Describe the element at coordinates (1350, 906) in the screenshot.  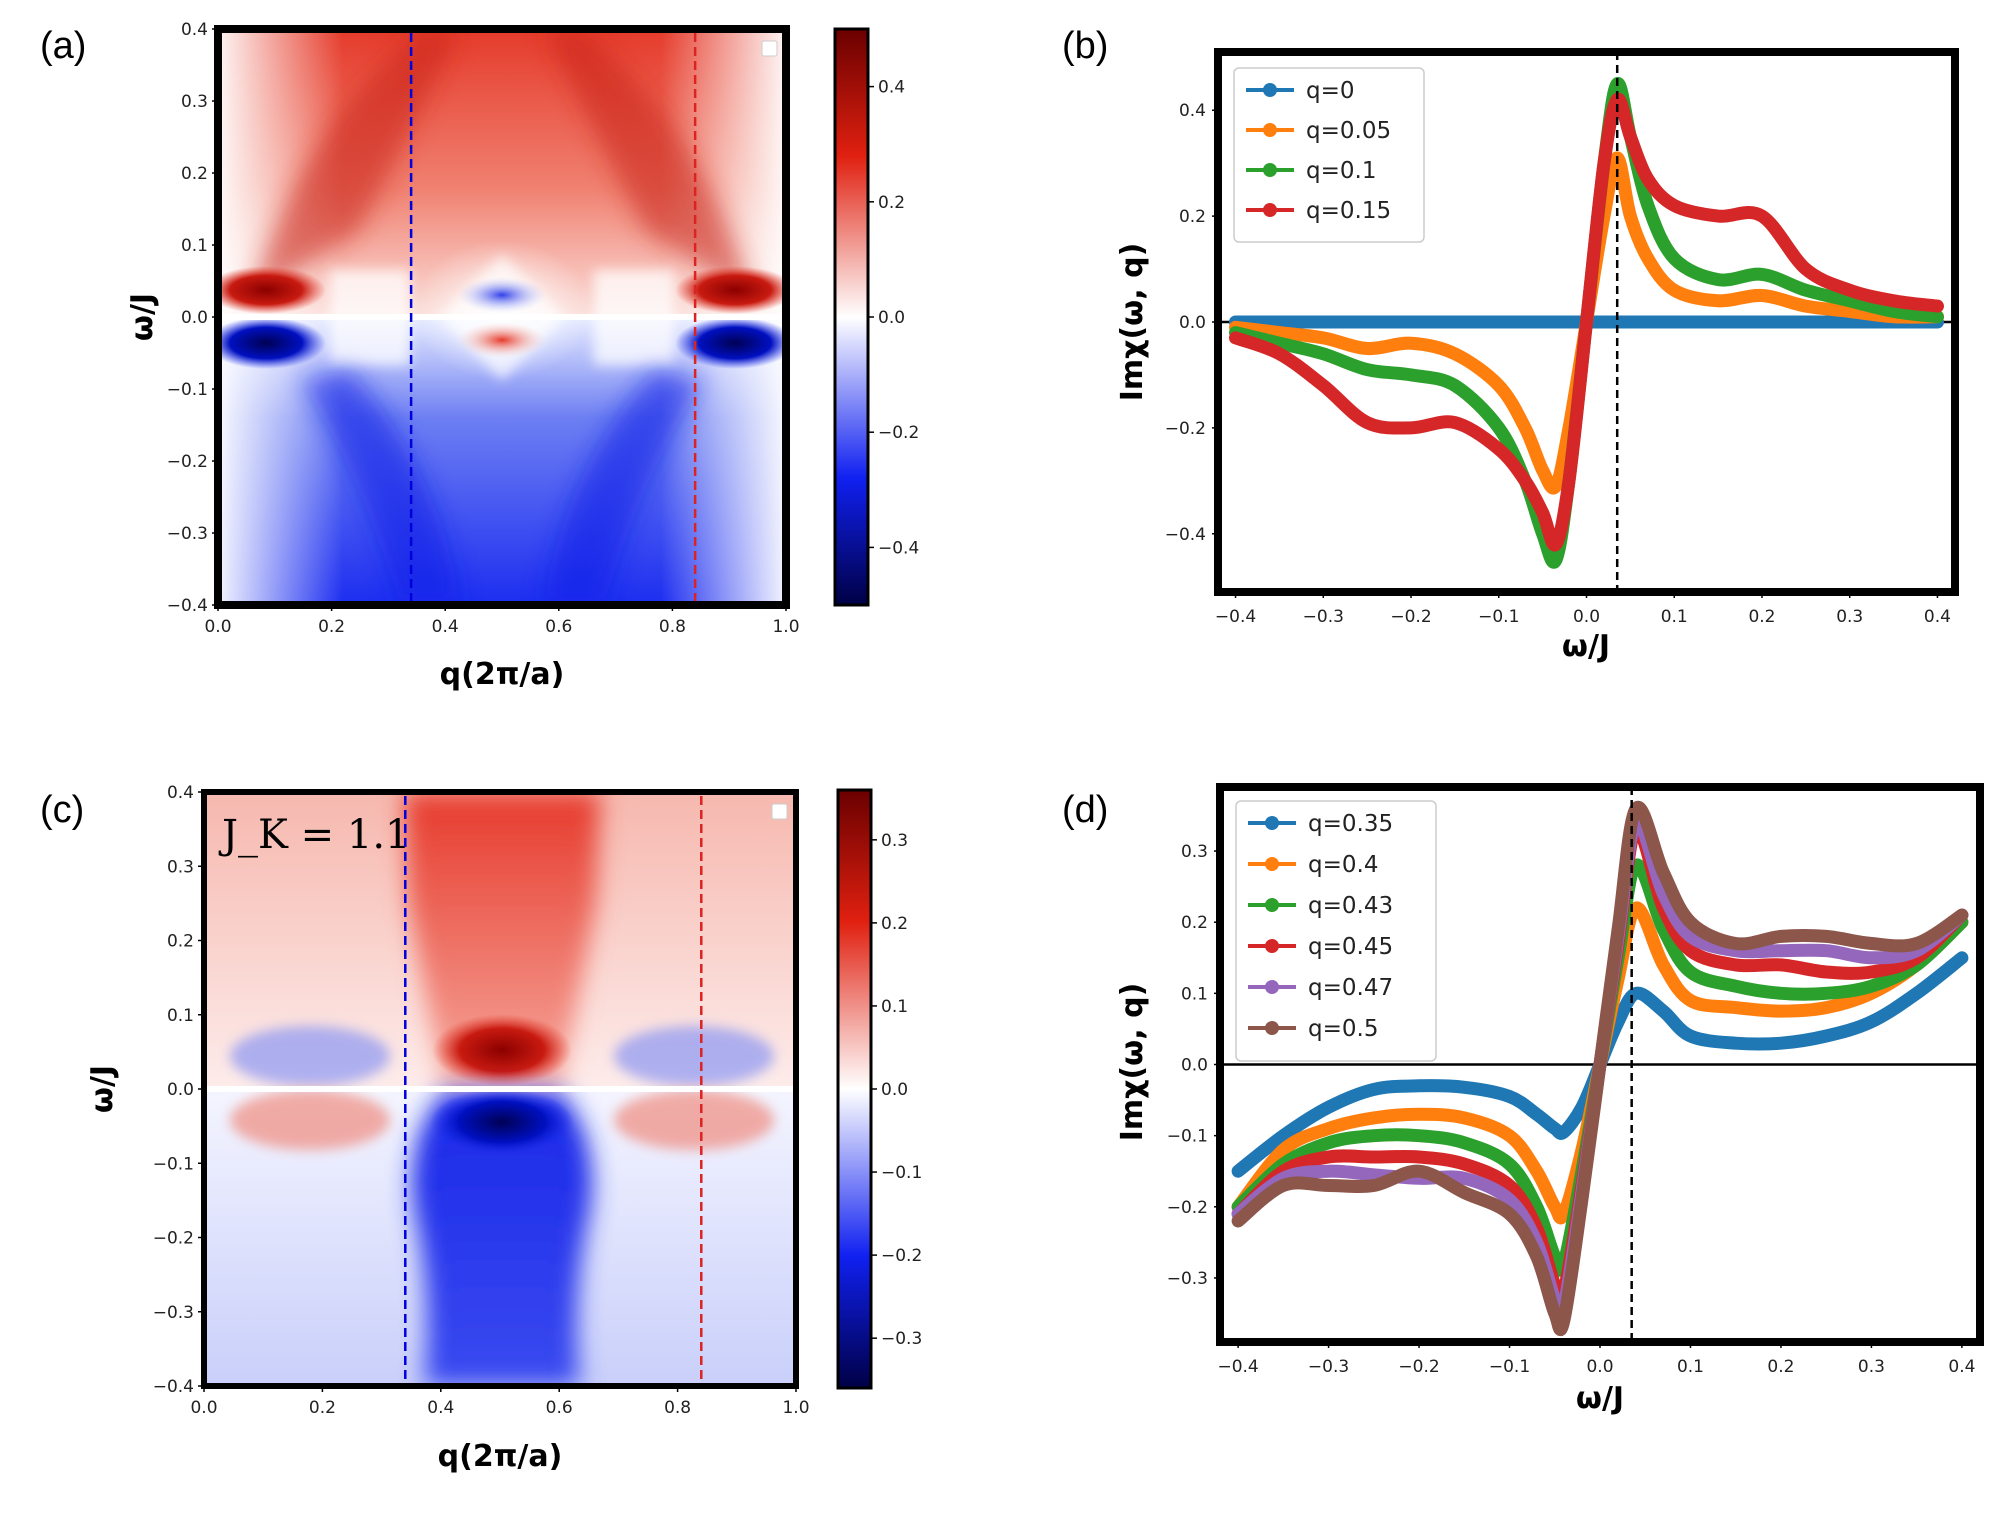
I see `legend-label: q=0.43` at that location.